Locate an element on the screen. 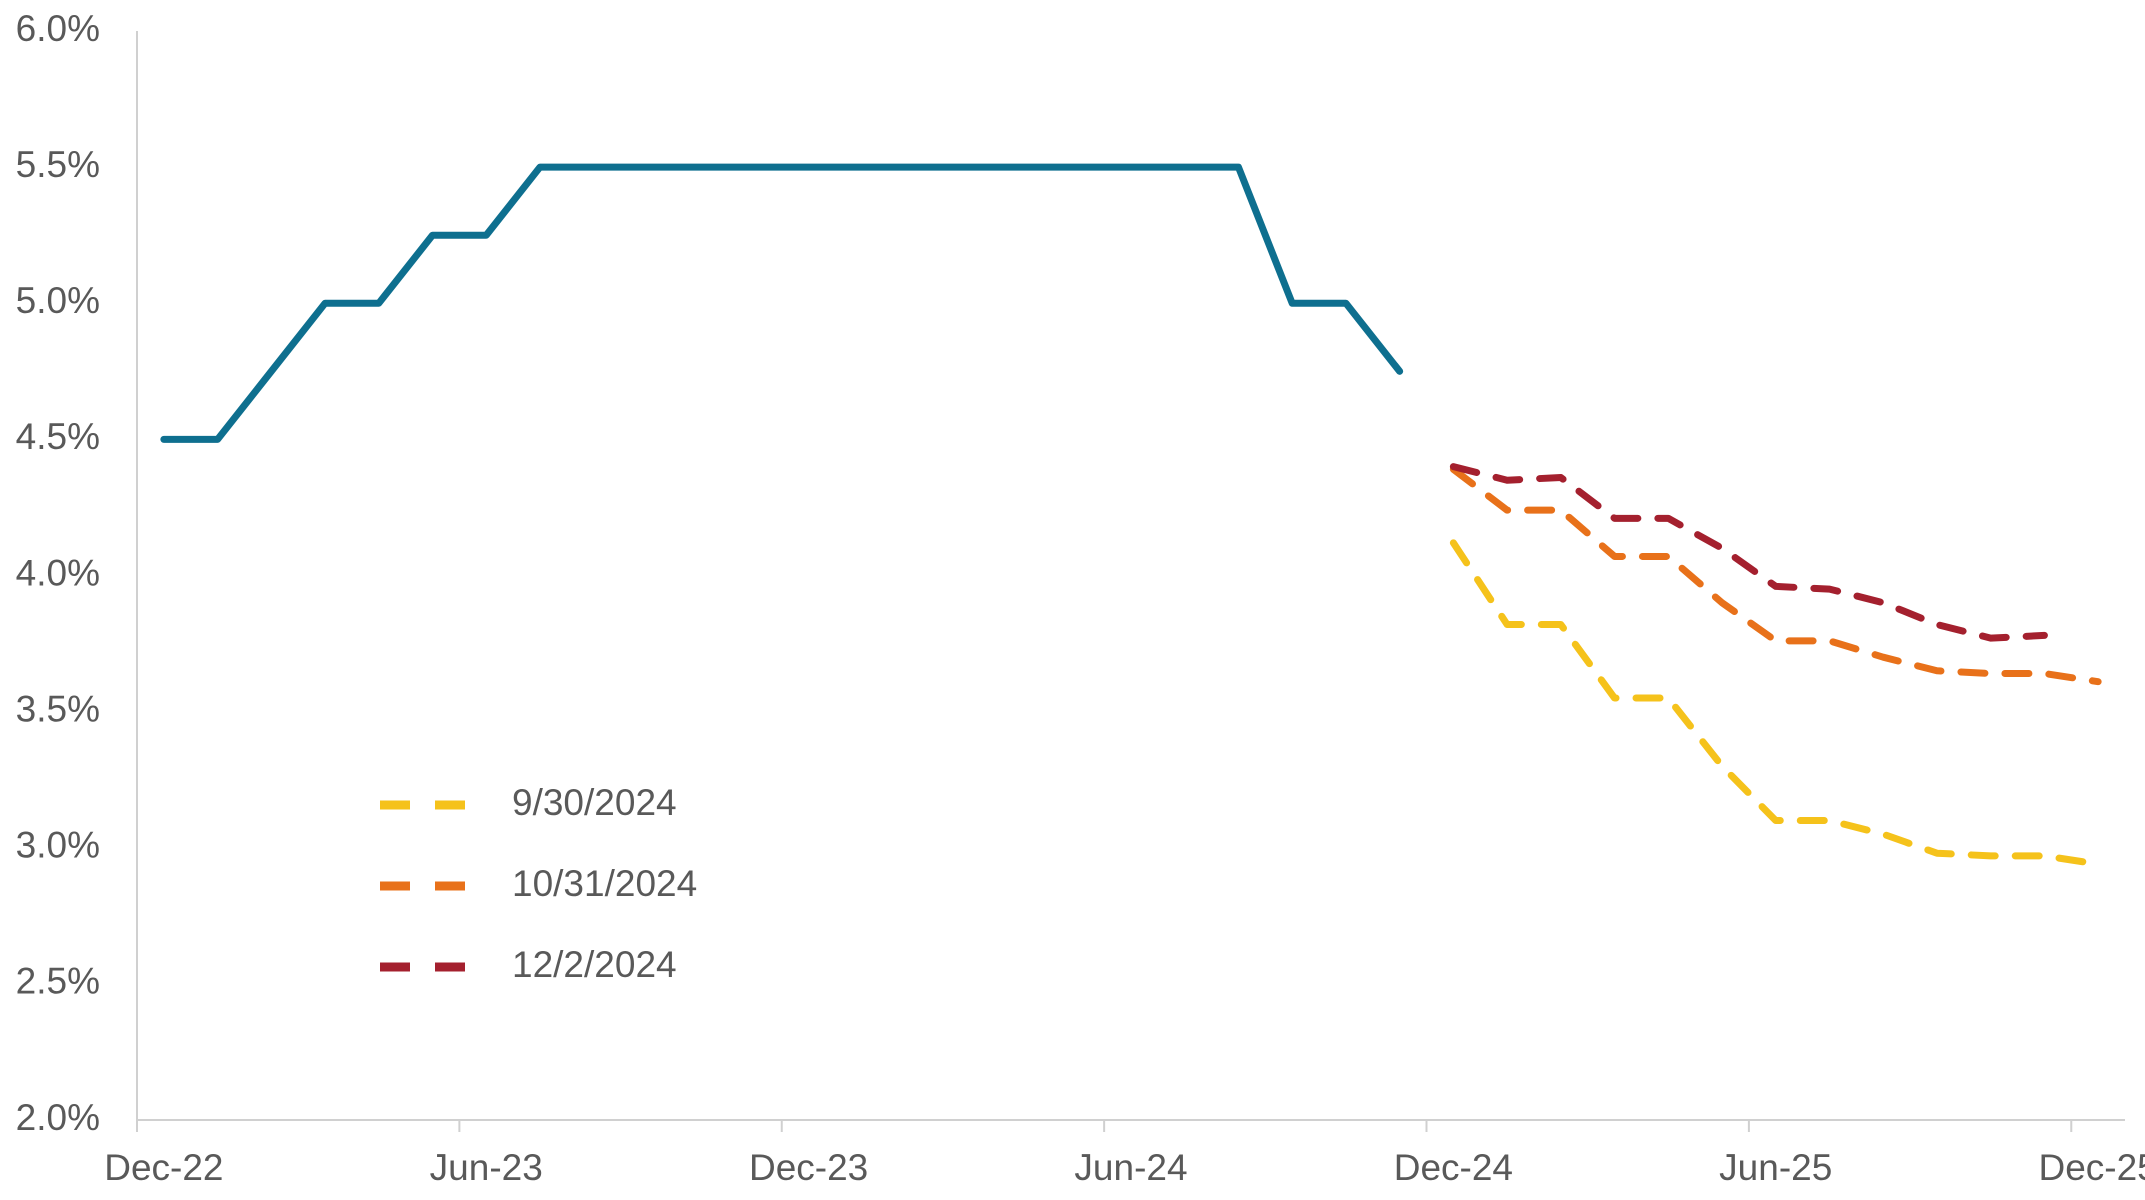  y-tick-label: 5.5% is located at coordinates (58, 164).